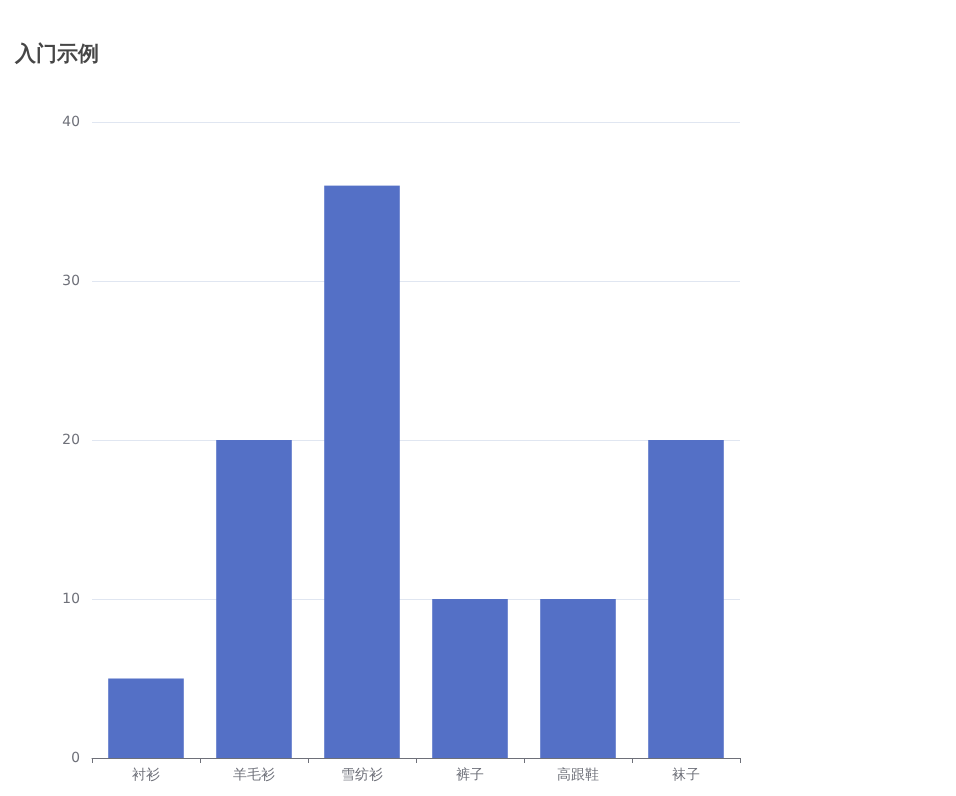  I want to click on x-tick-label: 雪纺衫, so click(362, 775).